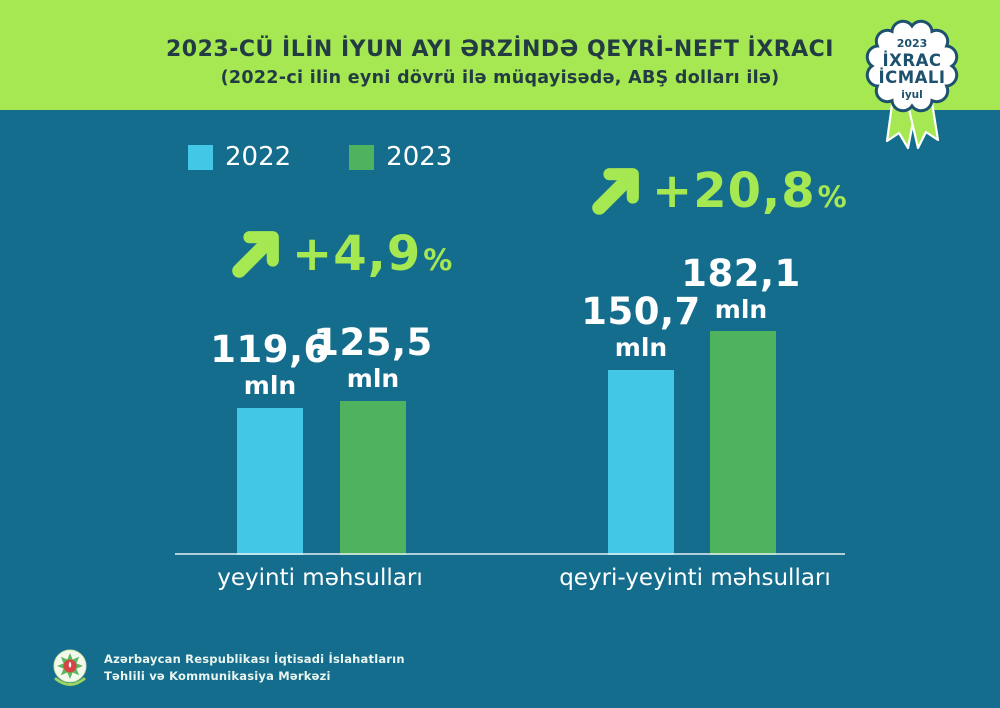 The height and width of the screenshot is (708, 1000). I want to click on growth-value-food: +4,9 %, so click(372, 254).